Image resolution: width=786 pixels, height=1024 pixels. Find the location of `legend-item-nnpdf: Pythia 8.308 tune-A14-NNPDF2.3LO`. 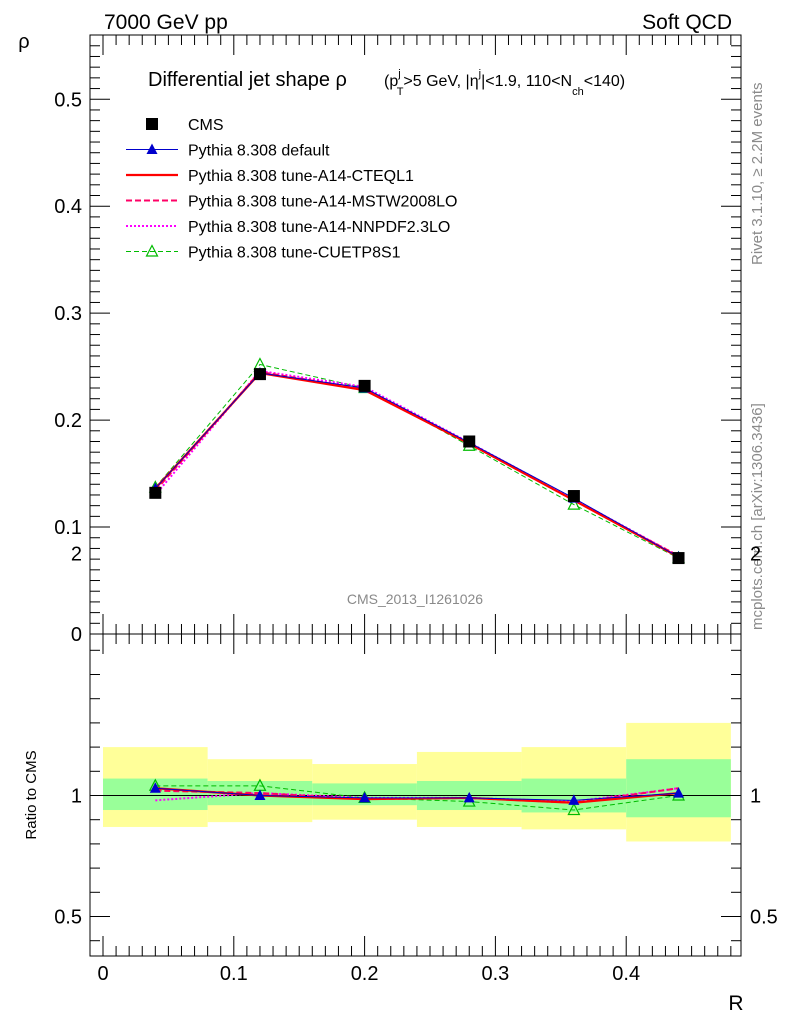

legend-item-nnpdf: Pythia 8.308 tune-A14-NNPDF2.3LO is located at coordinates (288, 227).